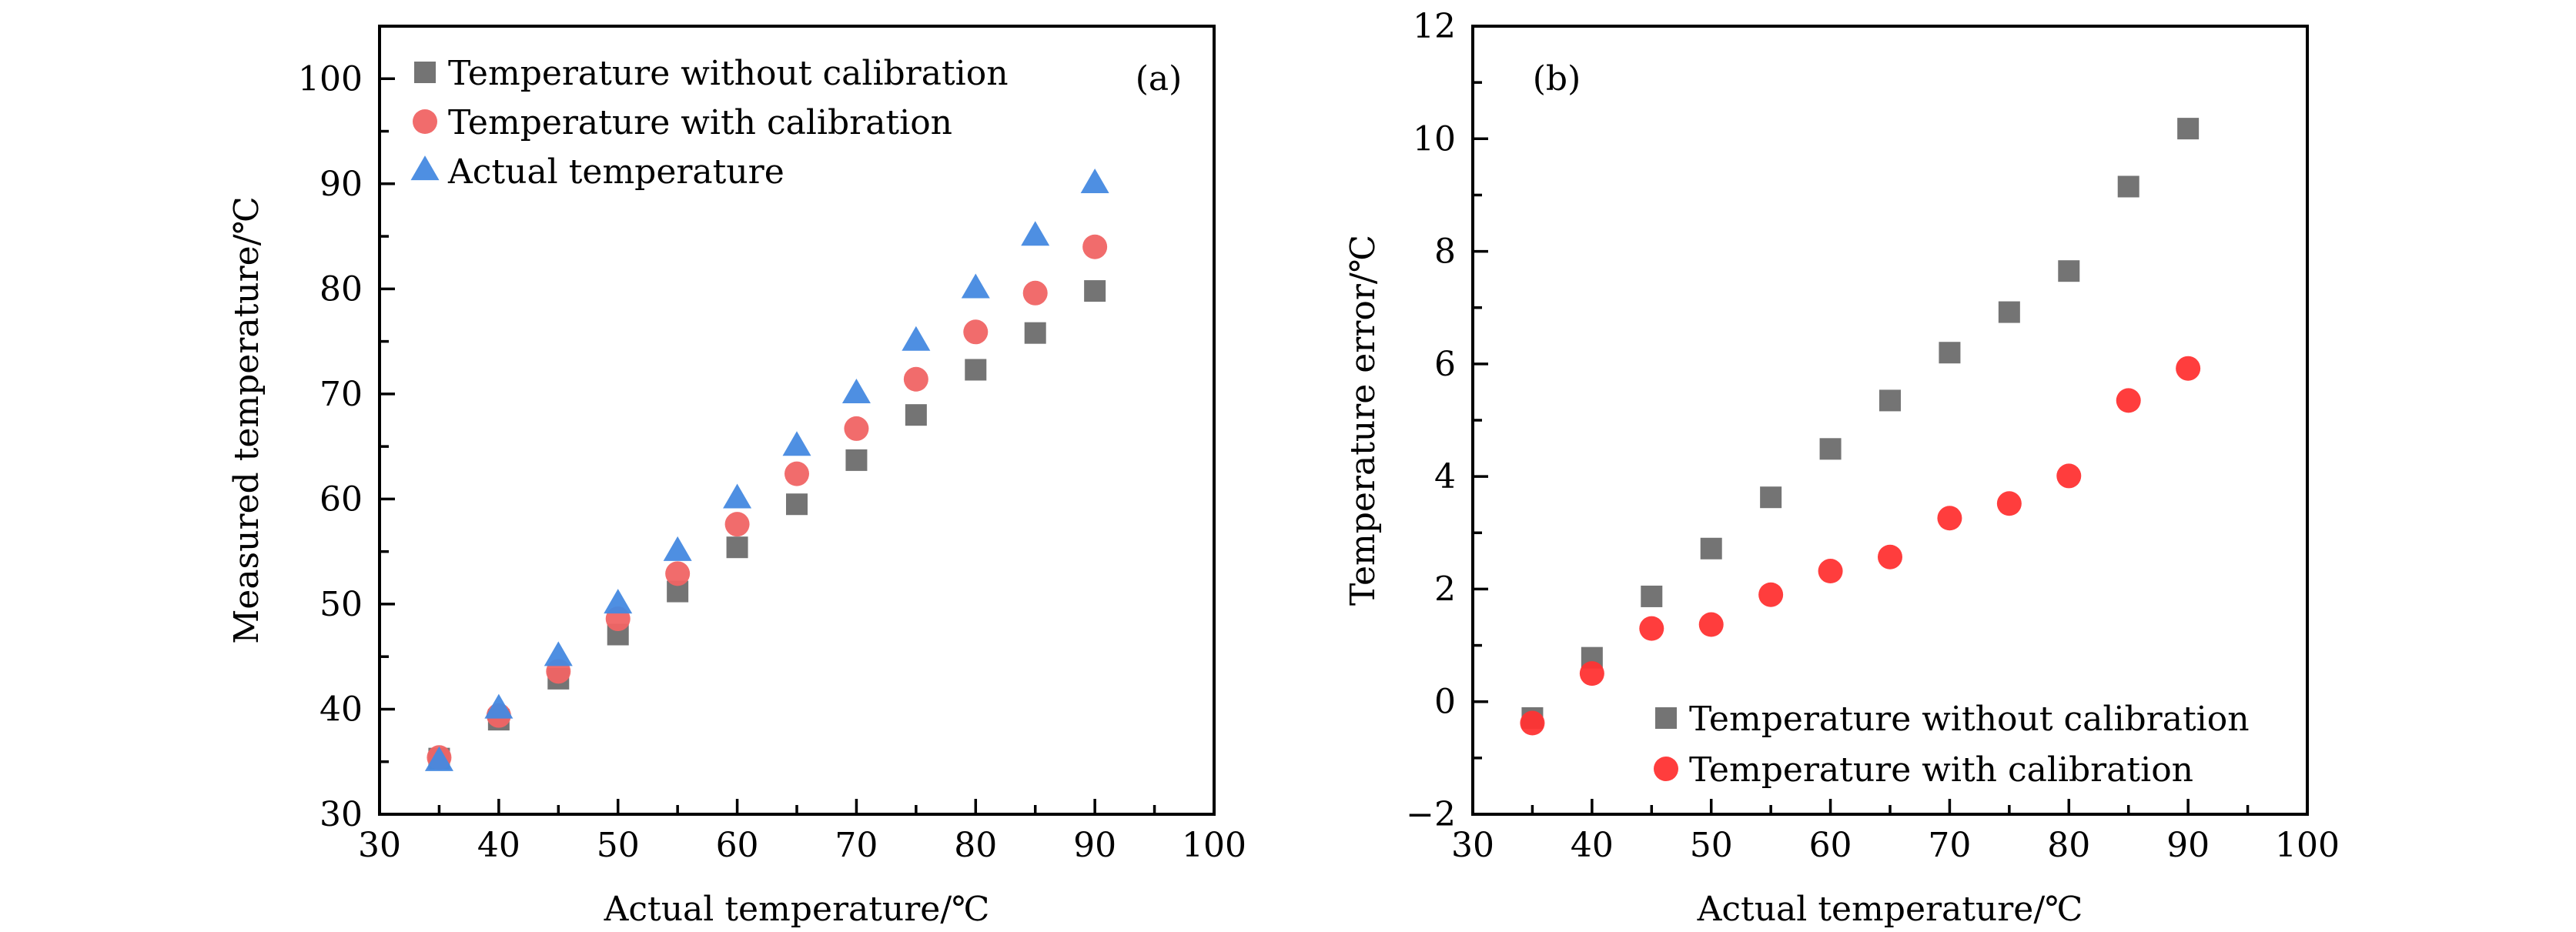  Describe the element at coordinates (1445, 702) in the screenshot. I see `y-tick-label: 0` at that location.